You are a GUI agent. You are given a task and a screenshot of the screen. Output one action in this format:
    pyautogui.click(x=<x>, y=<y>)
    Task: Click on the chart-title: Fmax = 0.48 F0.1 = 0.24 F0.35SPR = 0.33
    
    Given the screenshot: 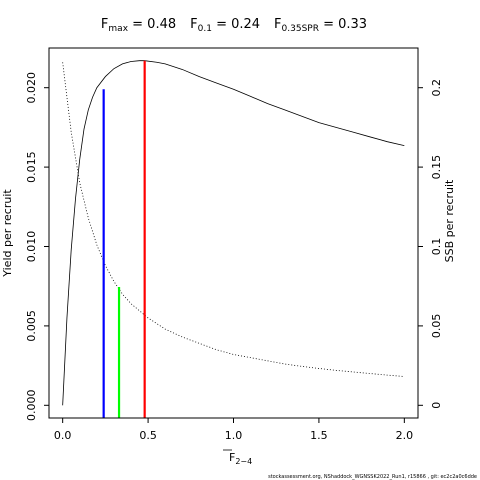 What is the action you would take?
    pyautogui.click(x=234, y=25)
    